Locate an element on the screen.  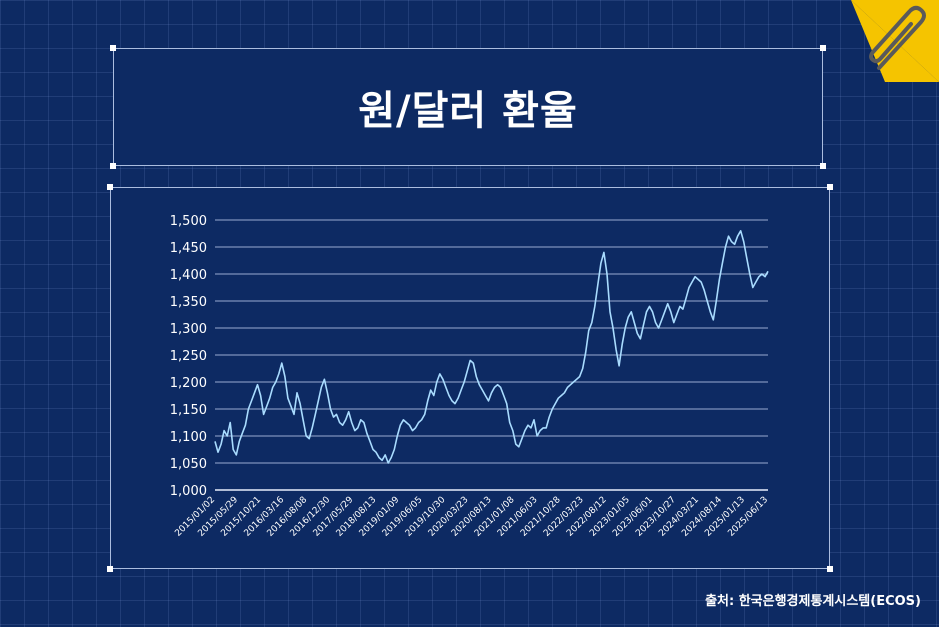
paperclip-icon is located at coordinates (895, 41).